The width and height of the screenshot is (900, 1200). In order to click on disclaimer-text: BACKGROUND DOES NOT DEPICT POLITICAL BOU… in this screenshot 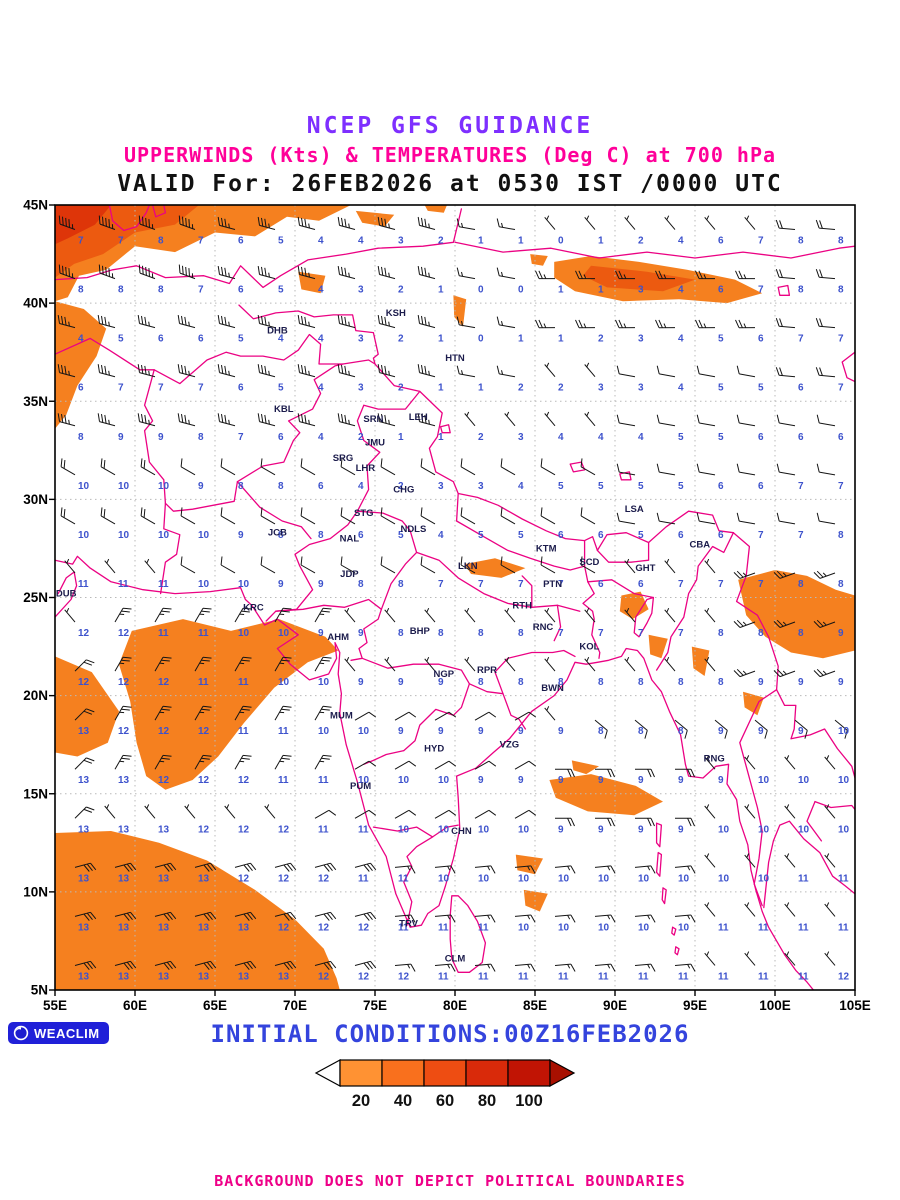, I will do `click(450, 1181)`.